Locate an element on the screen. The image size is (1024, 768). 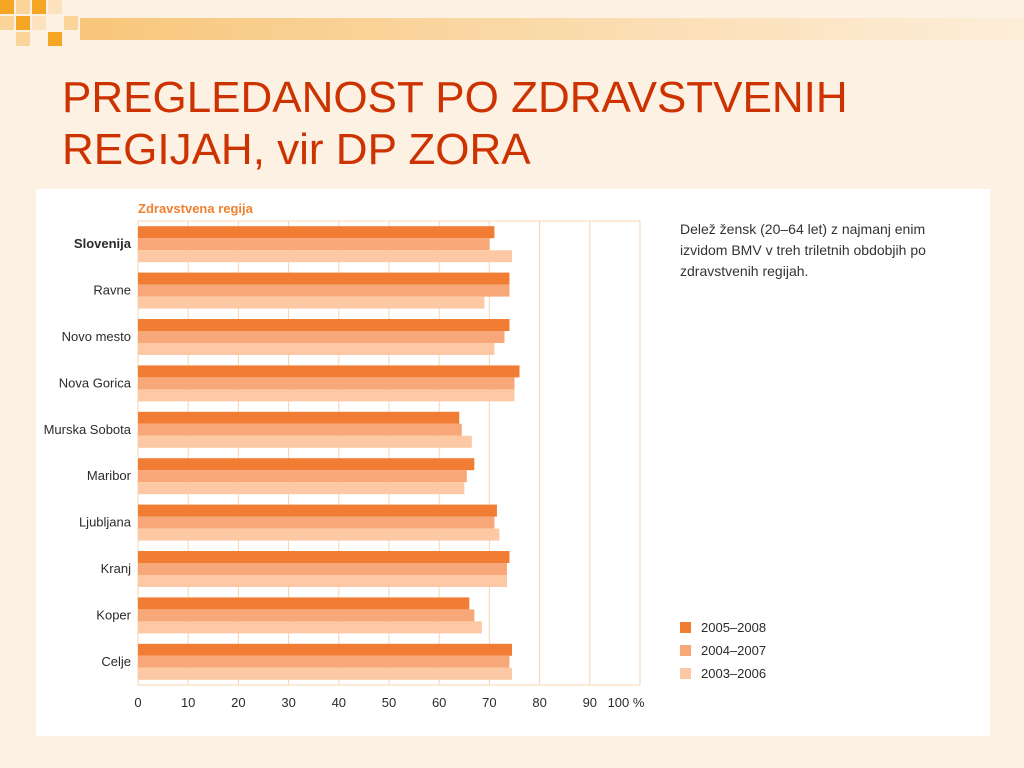
category-label: Koper is located at coordinates (113, 614).